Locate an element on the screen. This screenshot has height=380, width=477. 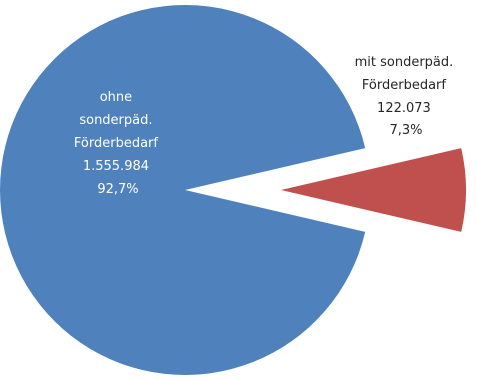
slice-percent-label: 92,7% is located at coordinates (117, 189).